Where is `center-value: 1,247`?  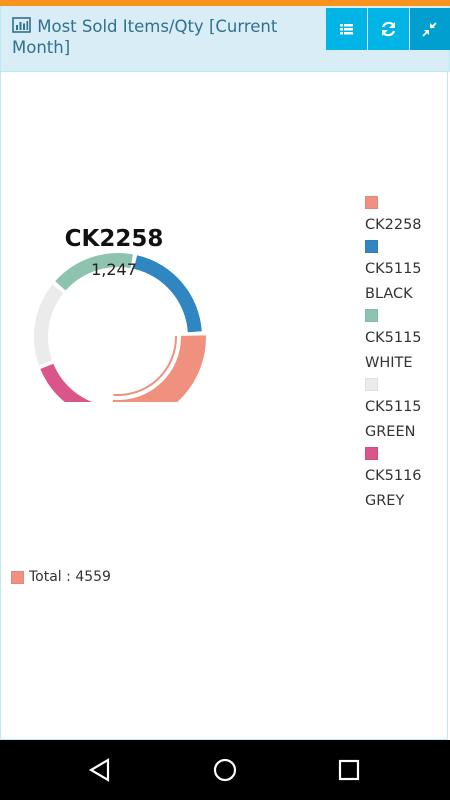
center-value: 1,247 is located at coordinates (114, 269).